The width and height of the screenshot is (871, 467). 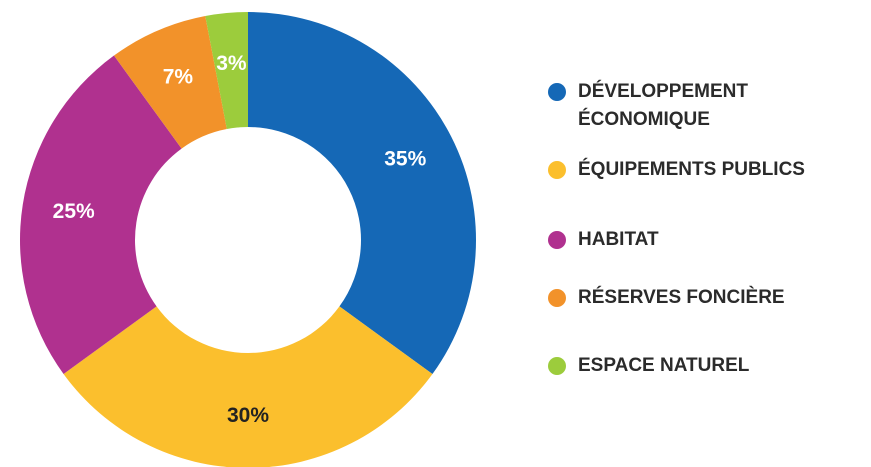 What do you see at coordinates (405, 158) in the screenshot?
I see `slice-label: 35%` at bounding box center [405, 158].